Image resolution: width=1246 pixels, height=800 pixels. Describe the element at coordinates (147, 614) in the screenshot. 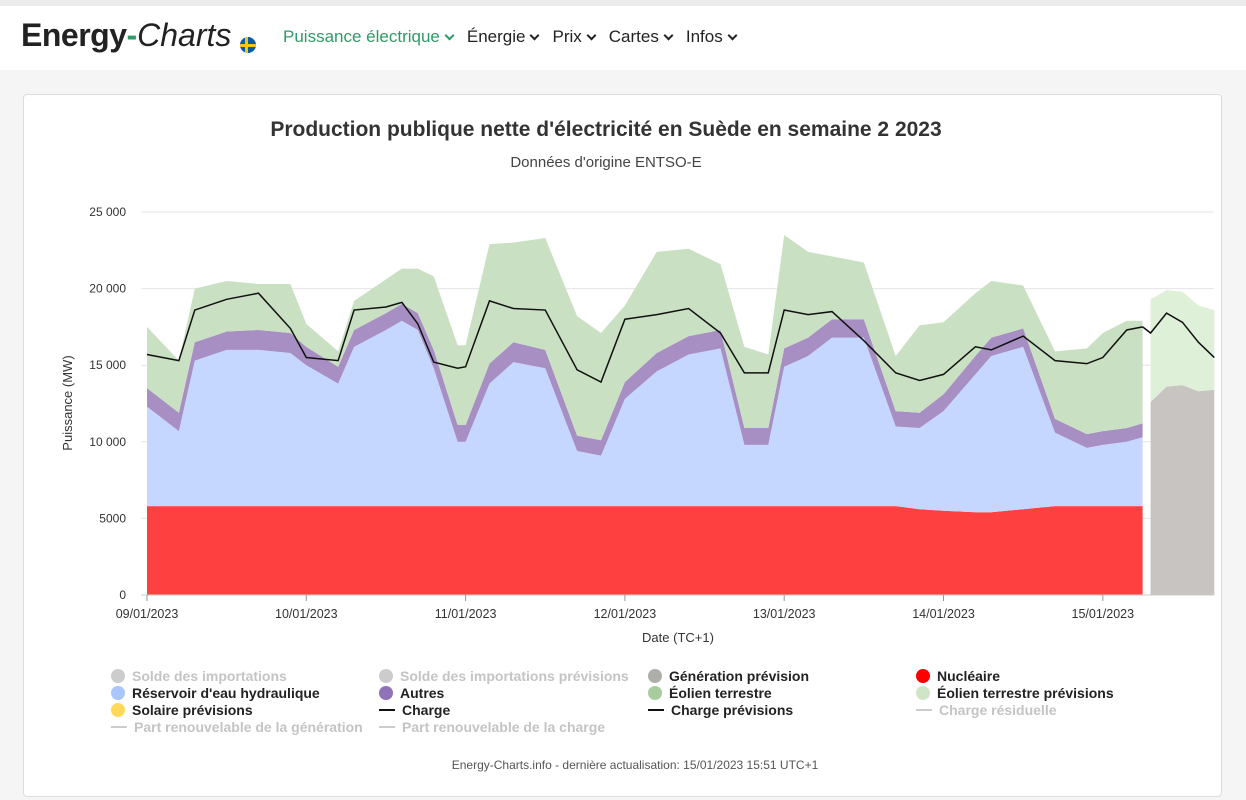

I see `x-tick-label: 09/01/2023` at that location.